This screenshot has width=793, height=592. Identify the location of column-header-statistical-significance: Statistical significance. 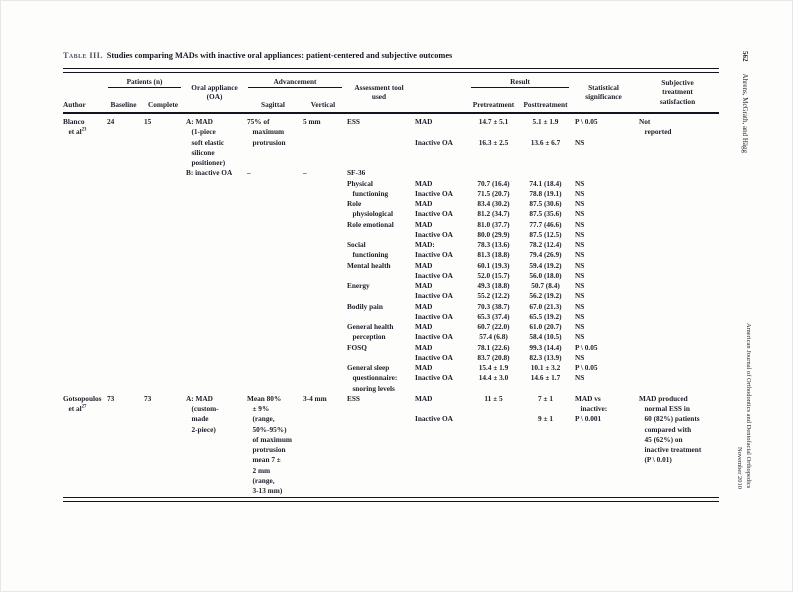
(603, 91).